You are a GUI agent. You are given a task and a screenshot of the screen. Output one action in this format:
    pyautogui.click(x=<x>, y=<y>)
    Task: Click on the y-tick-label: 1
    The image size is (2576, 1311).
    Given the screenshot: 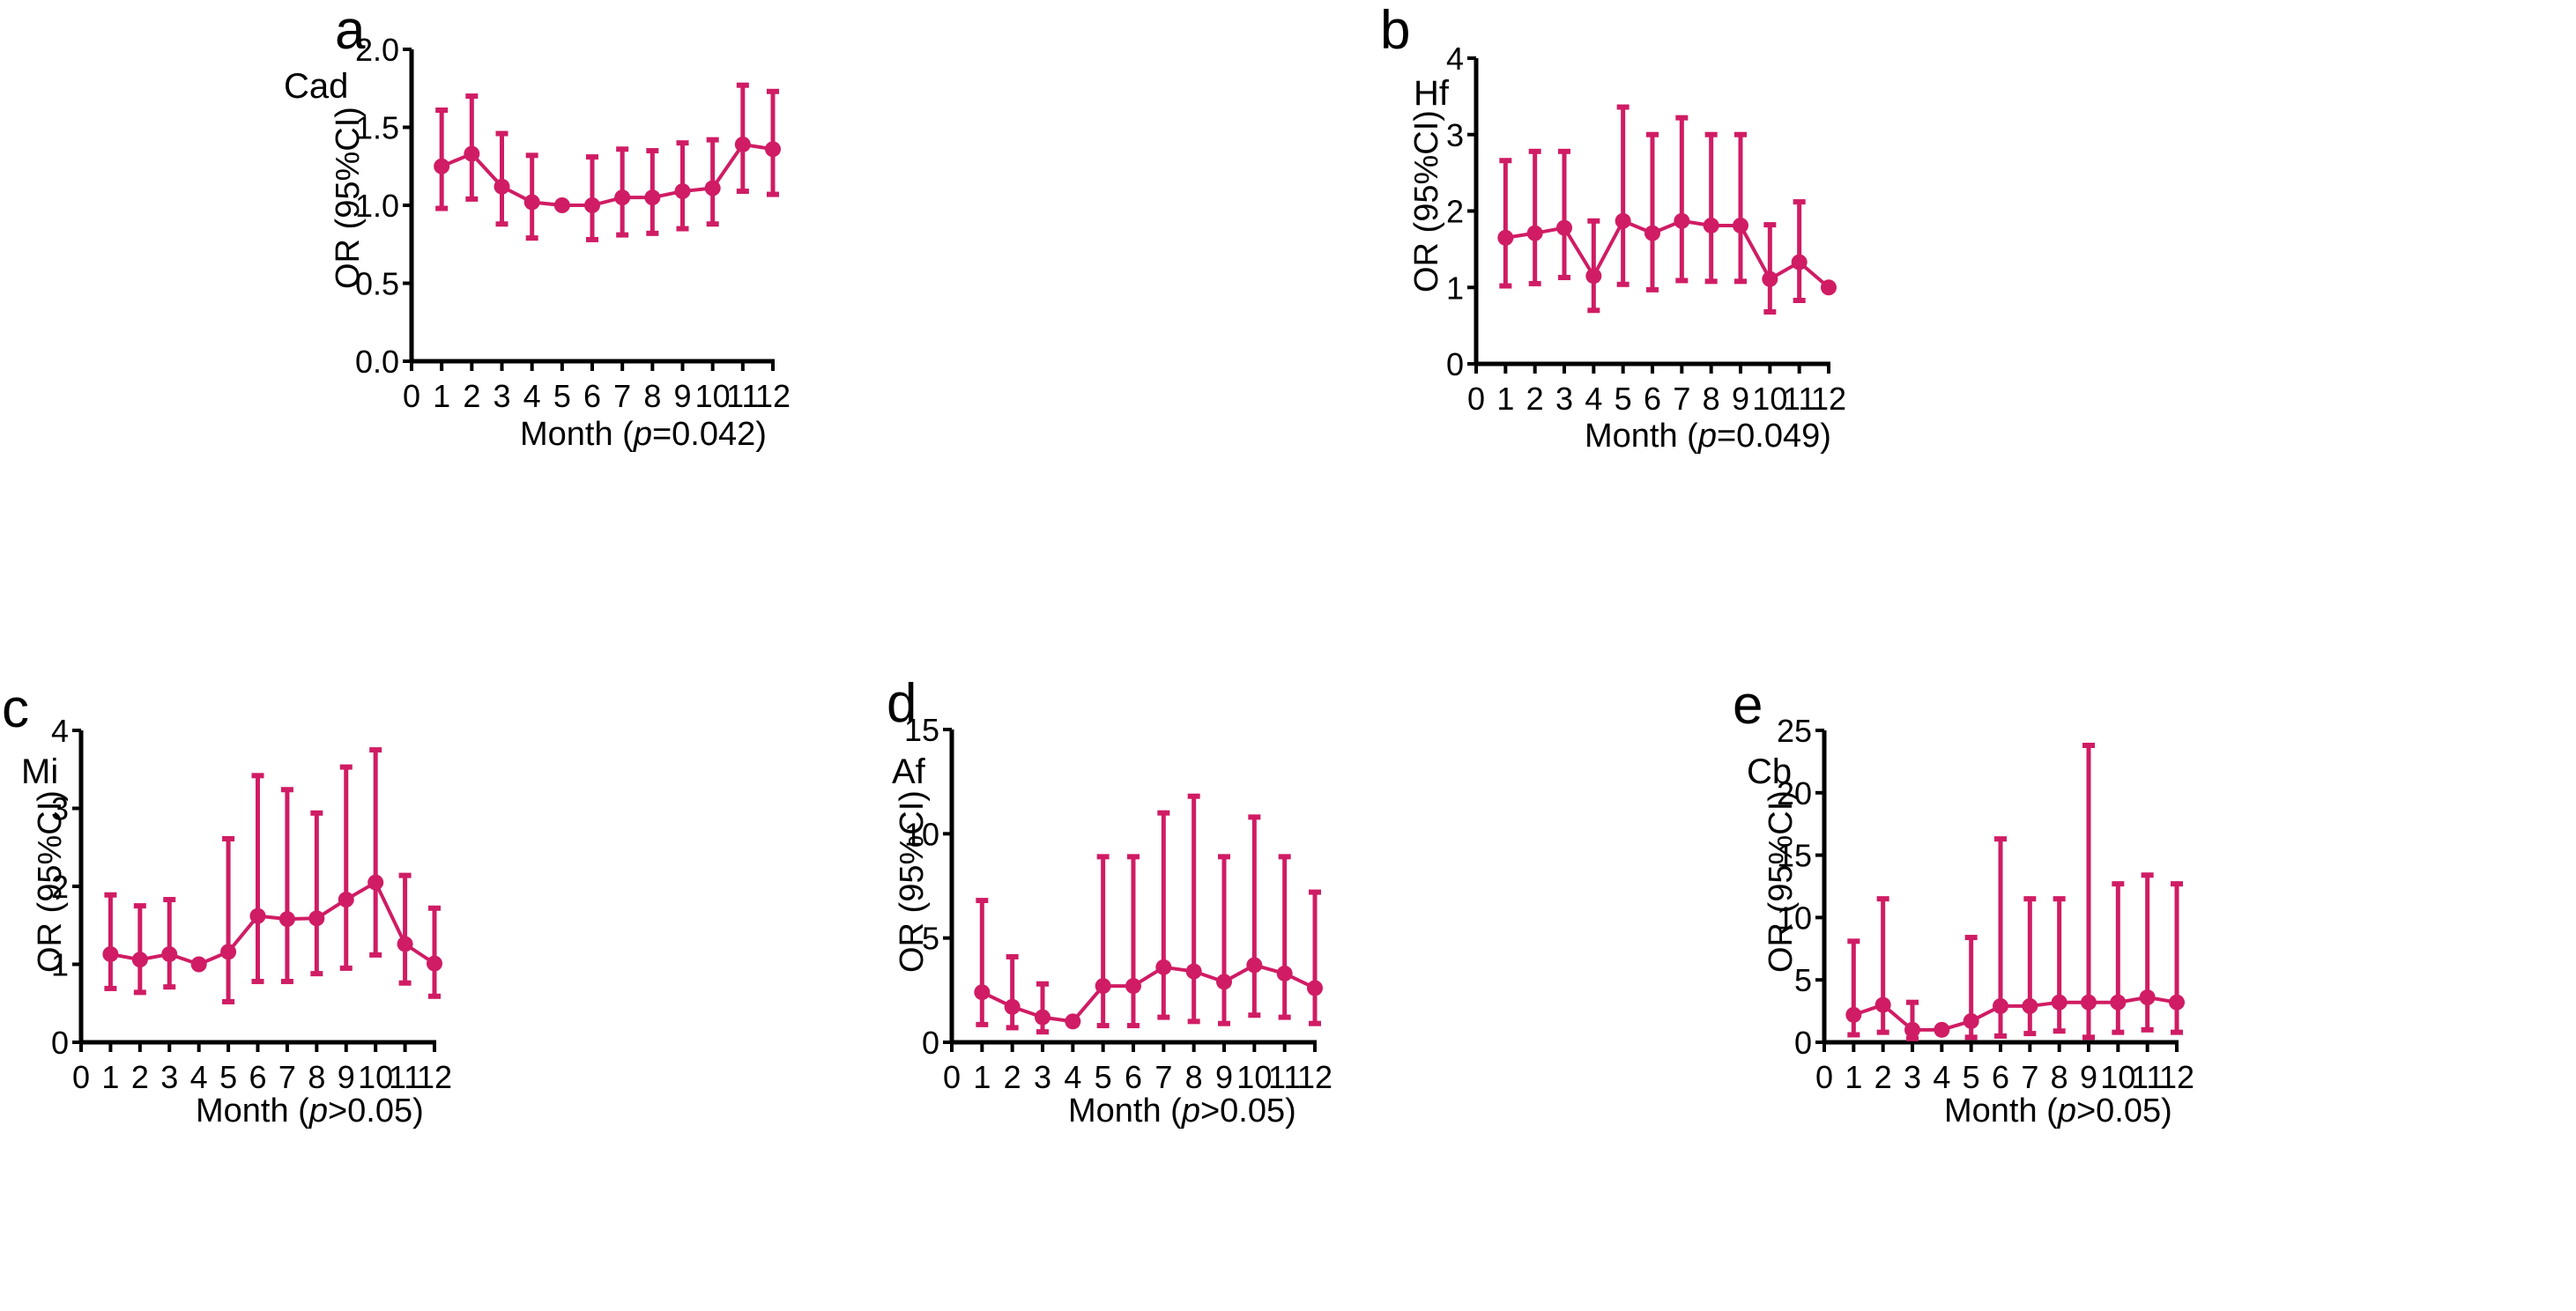 What is the action you would take?
    pyautogui.click(x=60, y=965)
    